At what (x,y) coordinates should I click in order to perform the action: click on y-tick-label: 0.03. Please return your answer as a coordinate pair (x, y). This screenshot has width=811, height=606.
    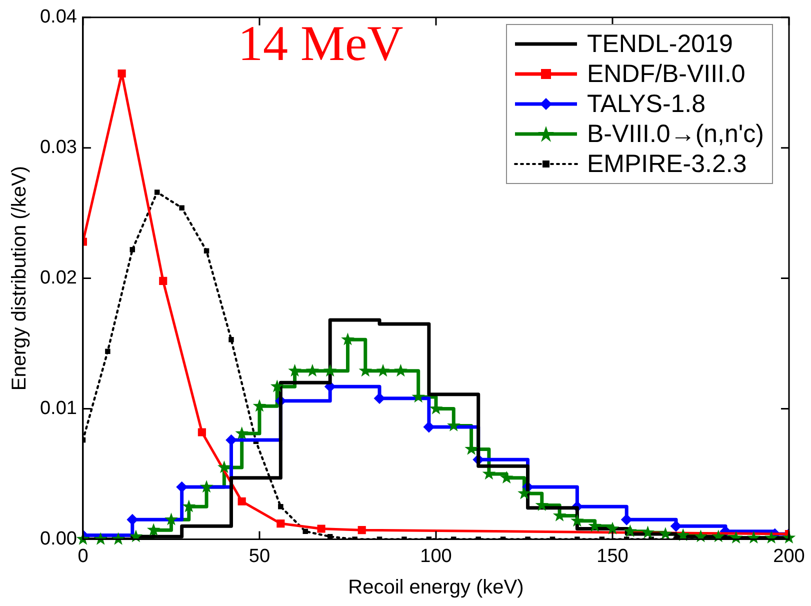
    Looking at the image, I should click on (58, 147).